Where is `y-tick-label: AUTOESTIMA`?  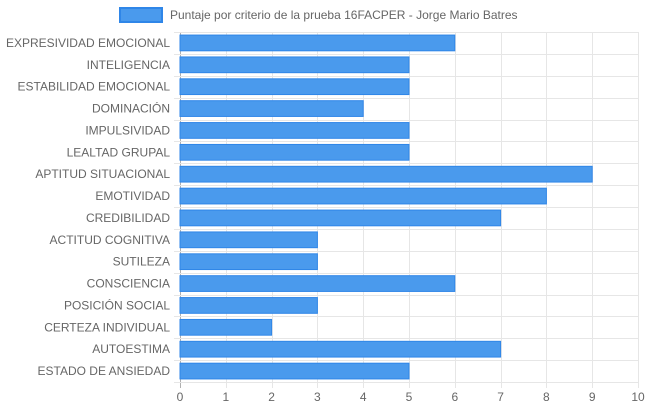
y-tick-label: AUTOESTIMA is located at coordinates (131, 349).